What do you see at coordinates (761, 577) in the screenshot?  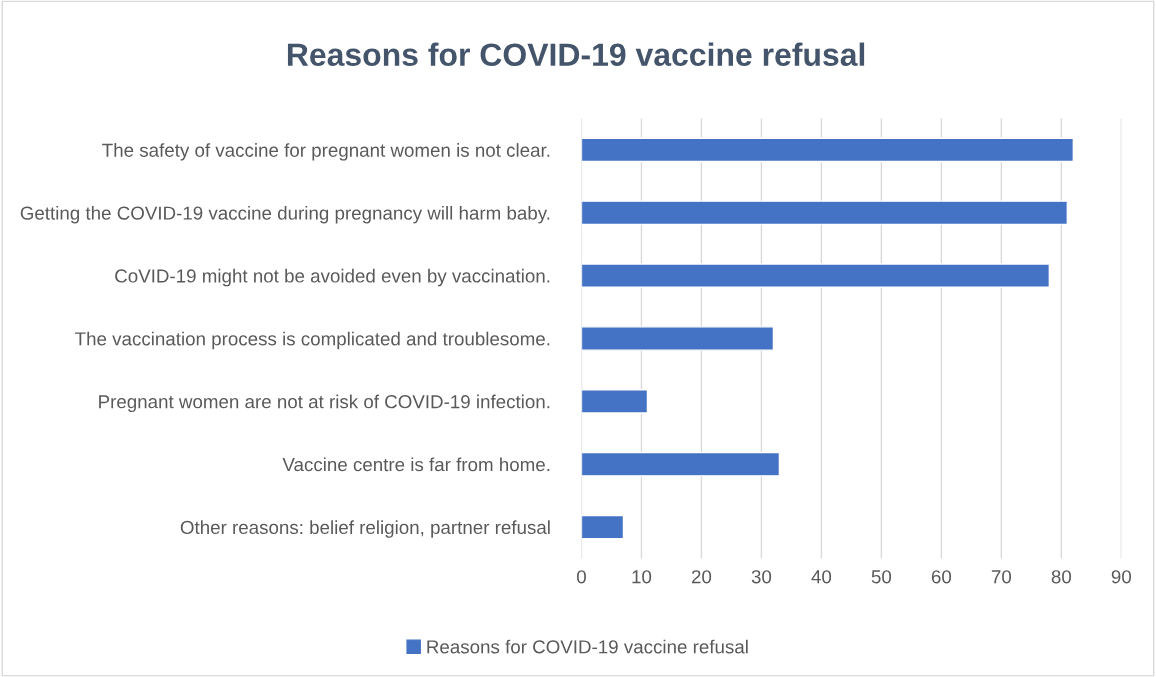 I see `x-tick-label: 30` at bounding box center [761, 577].